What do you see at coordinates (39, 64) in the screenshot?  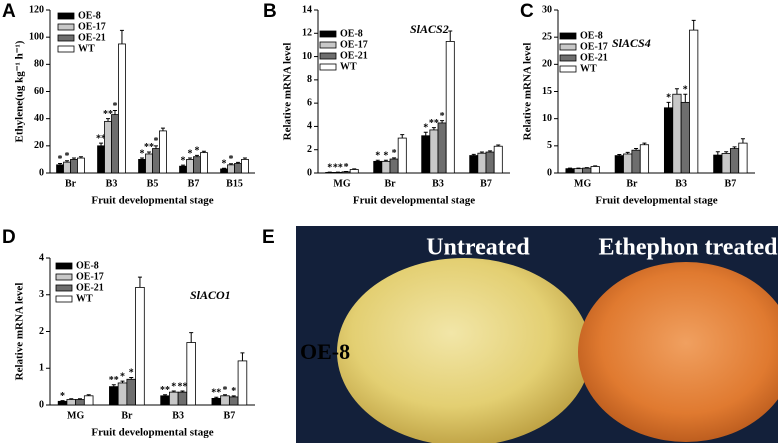 I see `y-tick-label: 80` at bounding box center [39, 64].